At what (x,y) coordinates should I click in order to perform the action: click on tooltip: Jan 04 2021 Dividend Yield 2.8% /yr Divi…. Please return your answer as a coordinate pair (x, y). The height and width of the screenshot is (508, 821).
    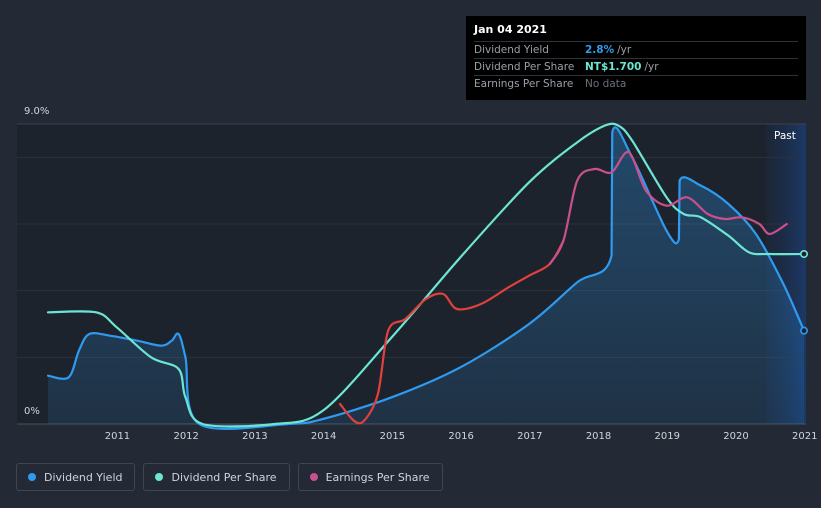
    Looking at the image, I should click on (636, 58).